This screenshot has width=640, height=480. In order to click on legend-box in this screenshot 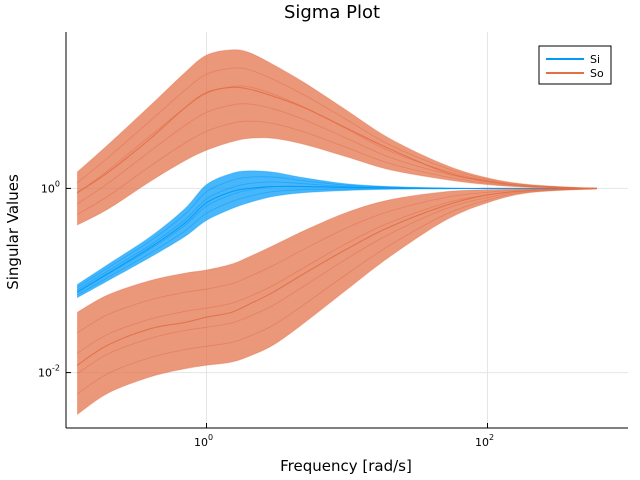, I will do `click(575, 65)`.